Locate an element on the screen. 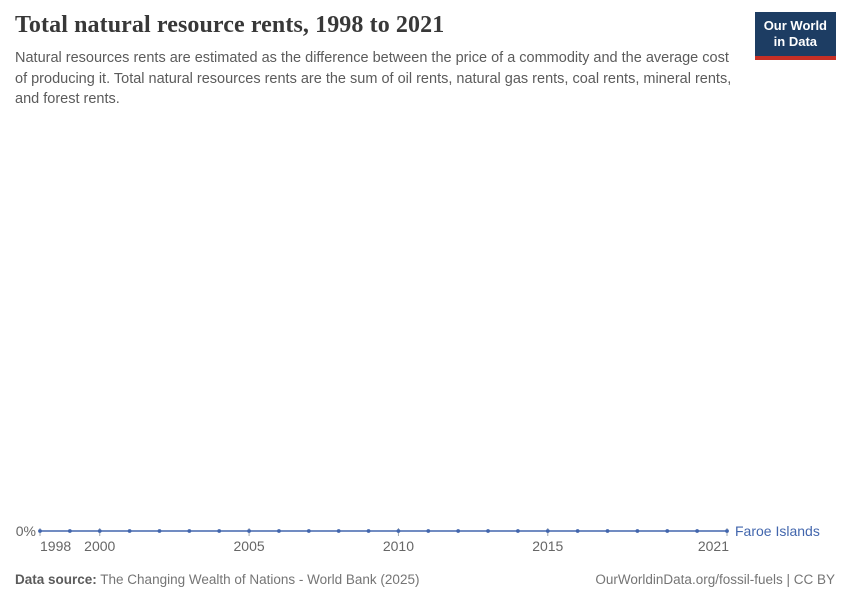  x-axis-label: 2021 is located at coordinates (713, 546).